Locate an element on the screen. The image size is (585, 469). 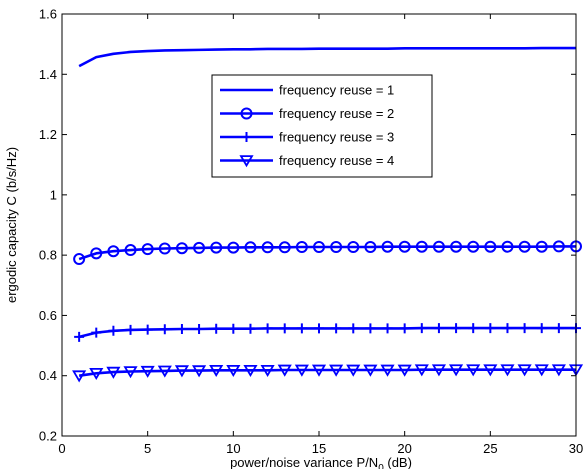
y-tick-label: 1.4 is located at coordinates (48, 74).